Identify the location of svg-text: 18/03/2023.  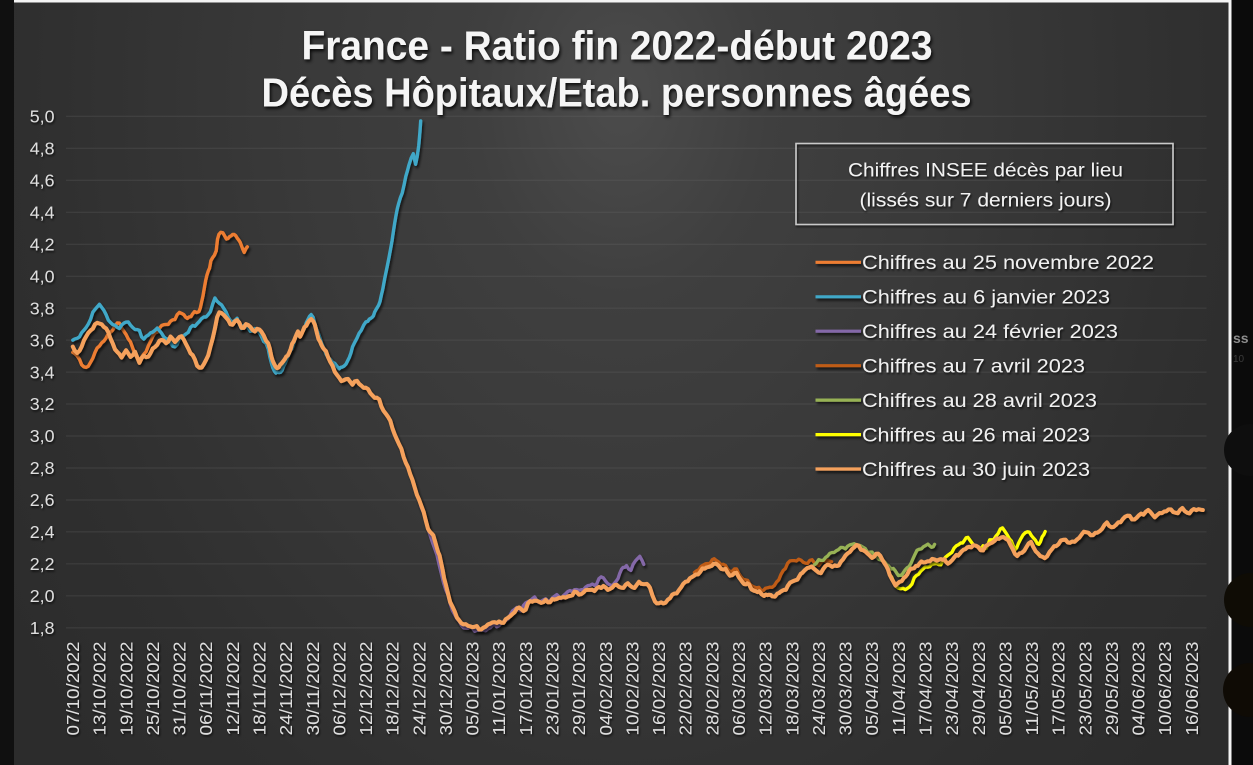
(792, 689).